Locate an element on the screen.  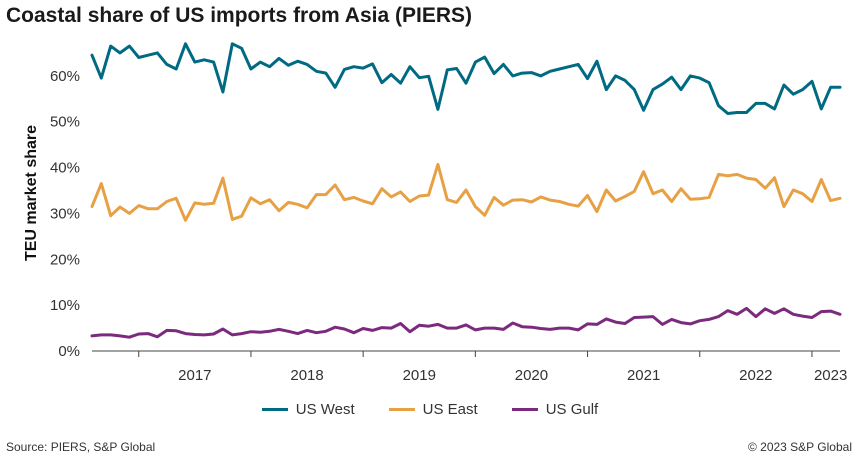
legend-item-us-west: US West is located at coordinates (308, 409).